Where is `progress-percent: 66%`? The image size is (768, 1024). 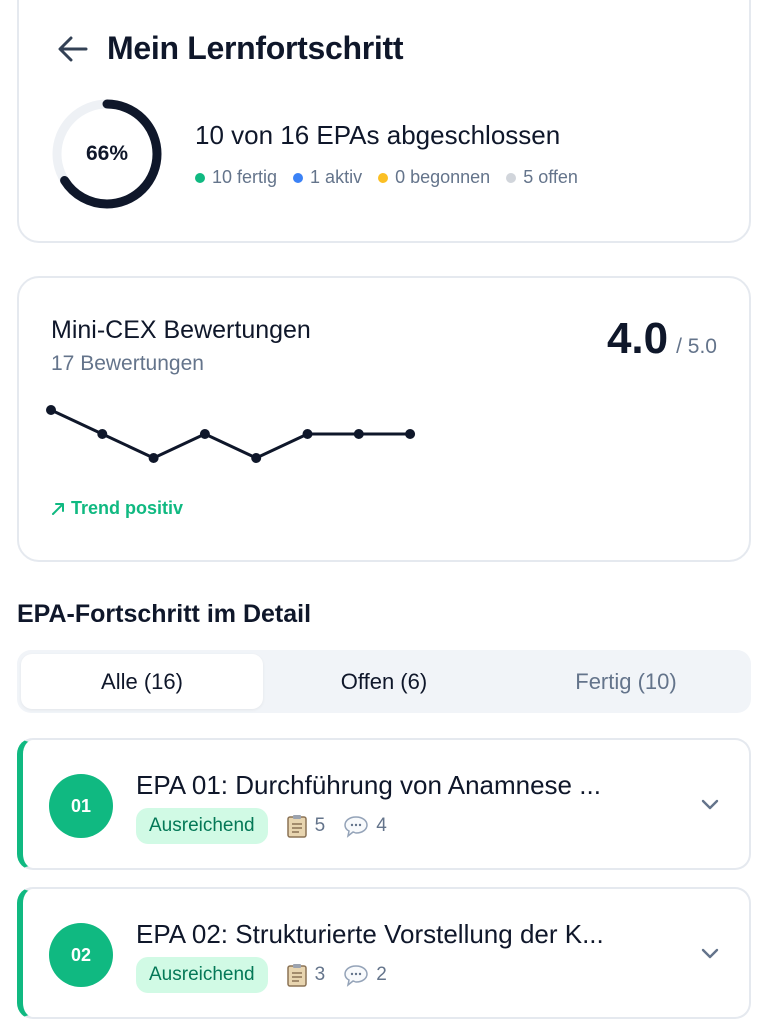 progress-percent: 66% is located at coordinates (107, 153).